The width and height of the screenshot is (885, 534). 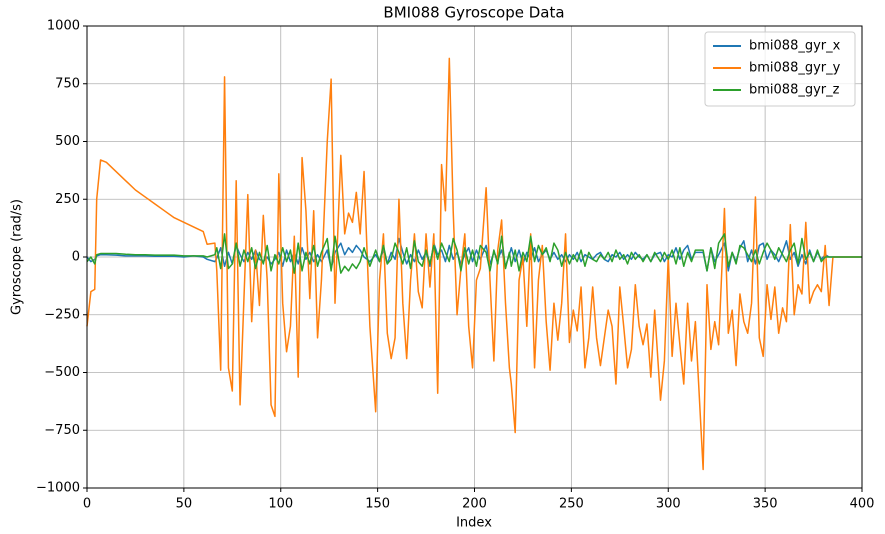 I want to click on y-tick-label: 250, so click(x=67, y=199).